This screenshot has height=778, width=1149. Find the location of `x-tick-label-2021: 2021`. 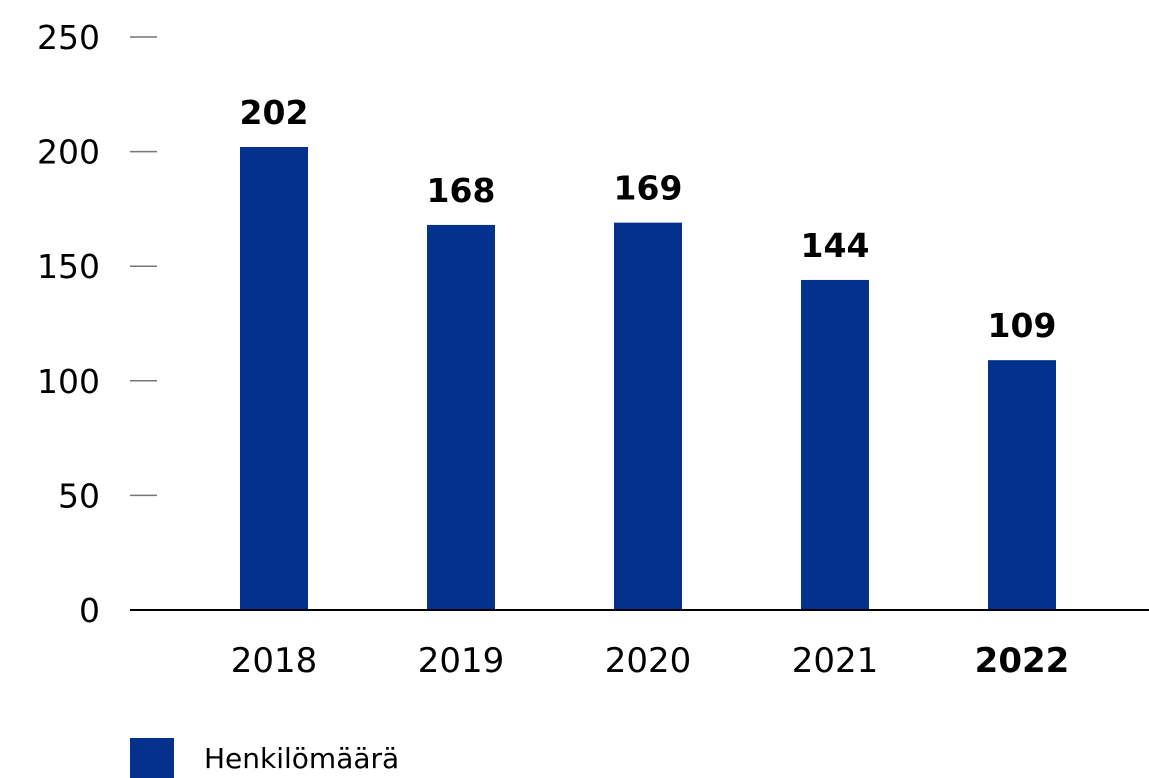

x-tick-label-2021: 2021 is located at coordinates (835, 661).